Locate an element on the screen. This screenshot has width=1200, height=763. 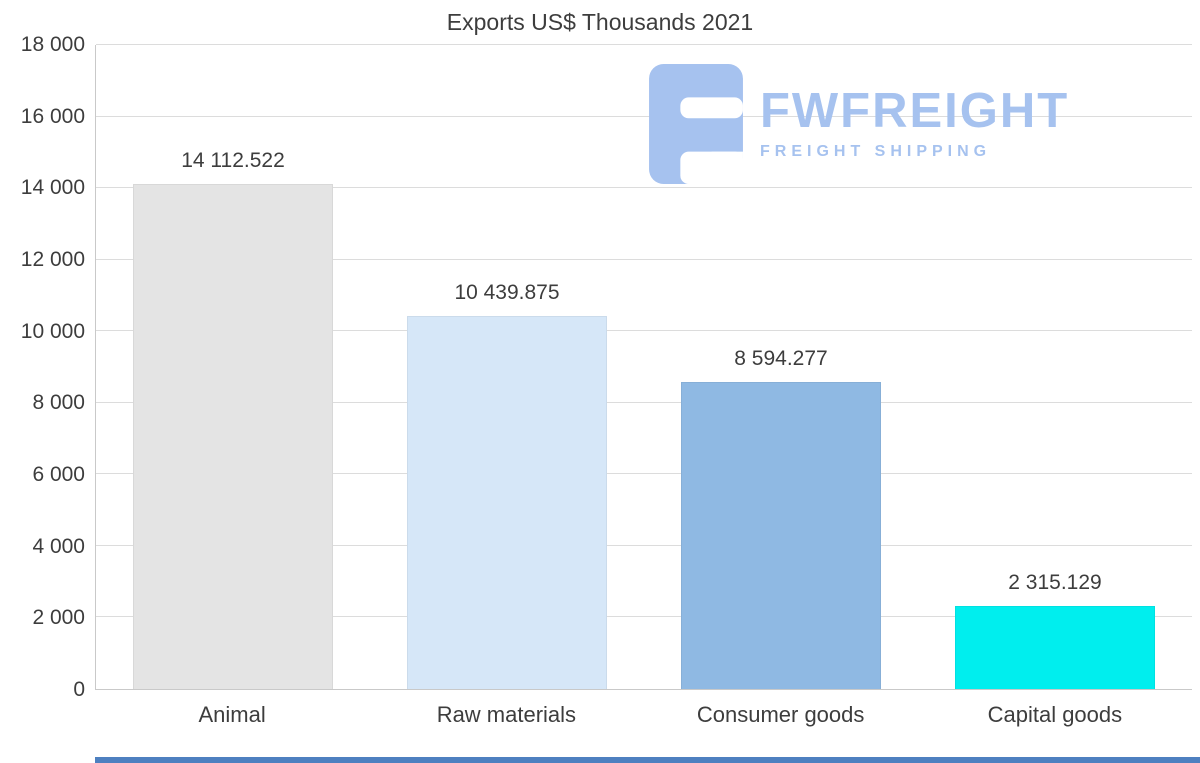
bar-animal is located at coordinates (233, 436).